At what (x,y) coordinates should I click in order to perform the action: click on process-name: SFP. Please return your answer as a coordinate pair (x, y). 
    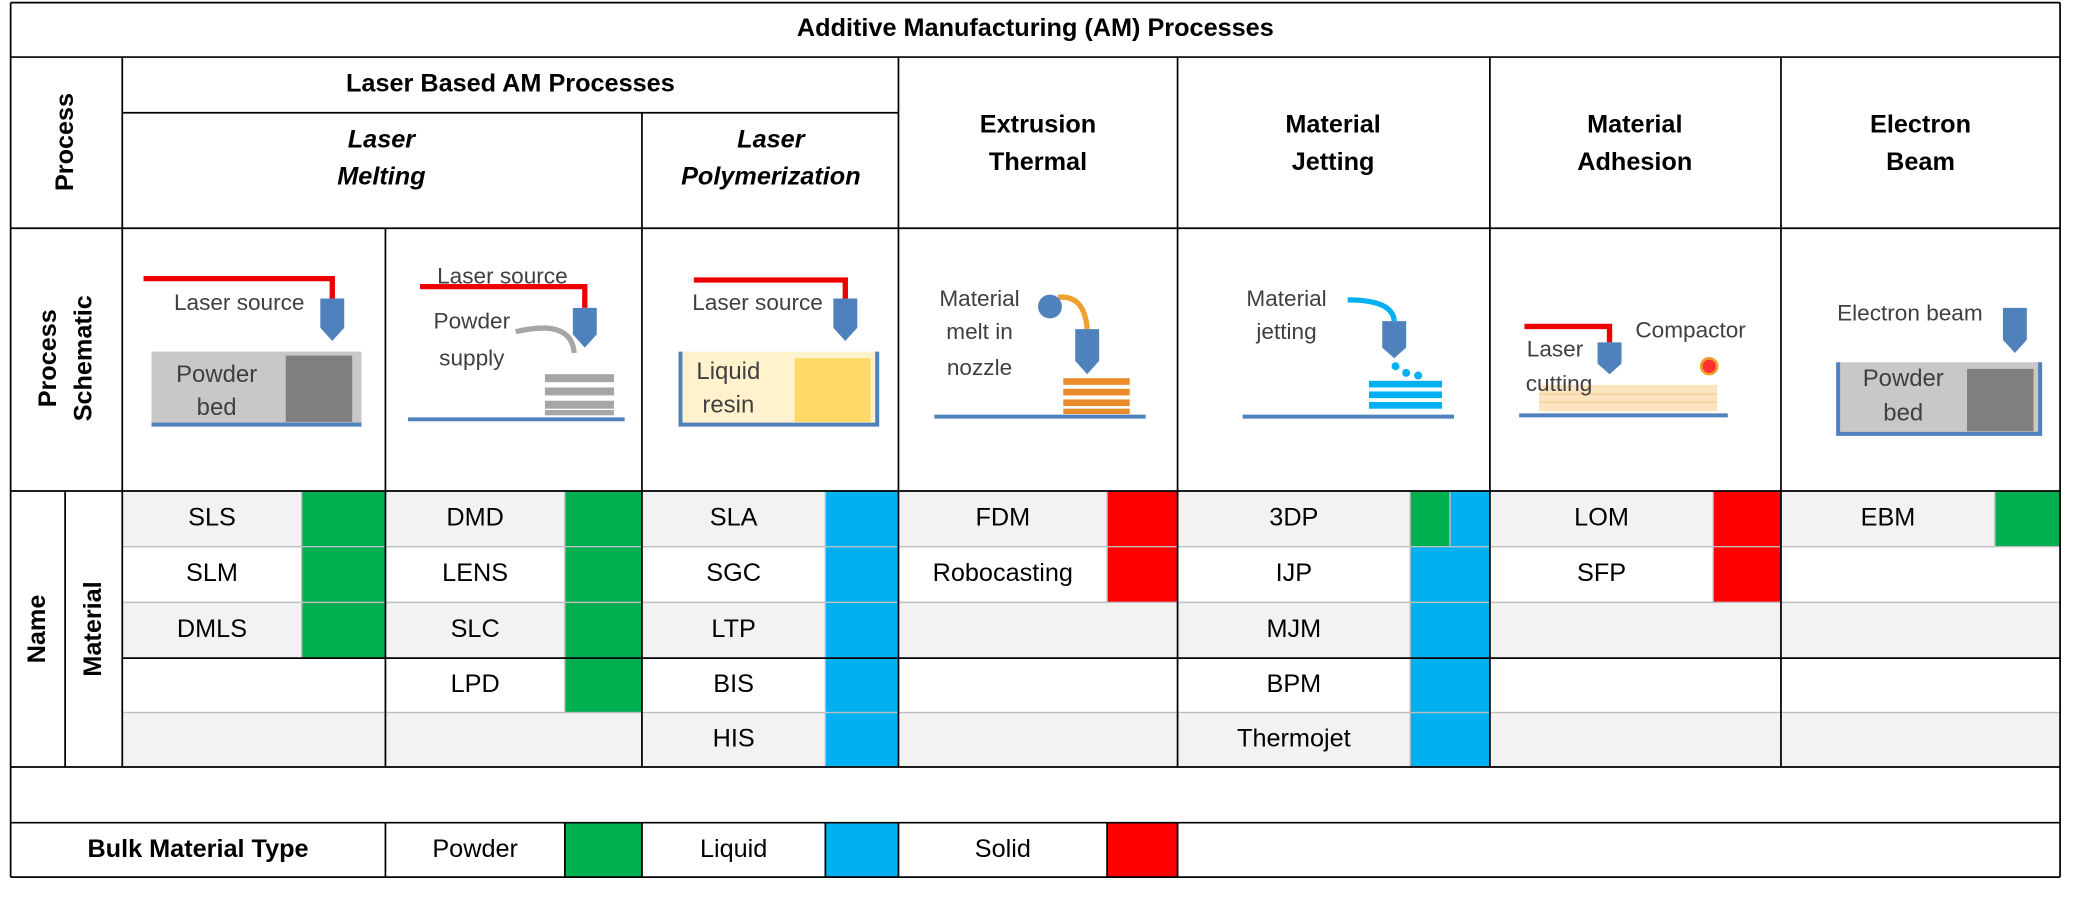
    Looking at the image, I should click on (1601, 573).